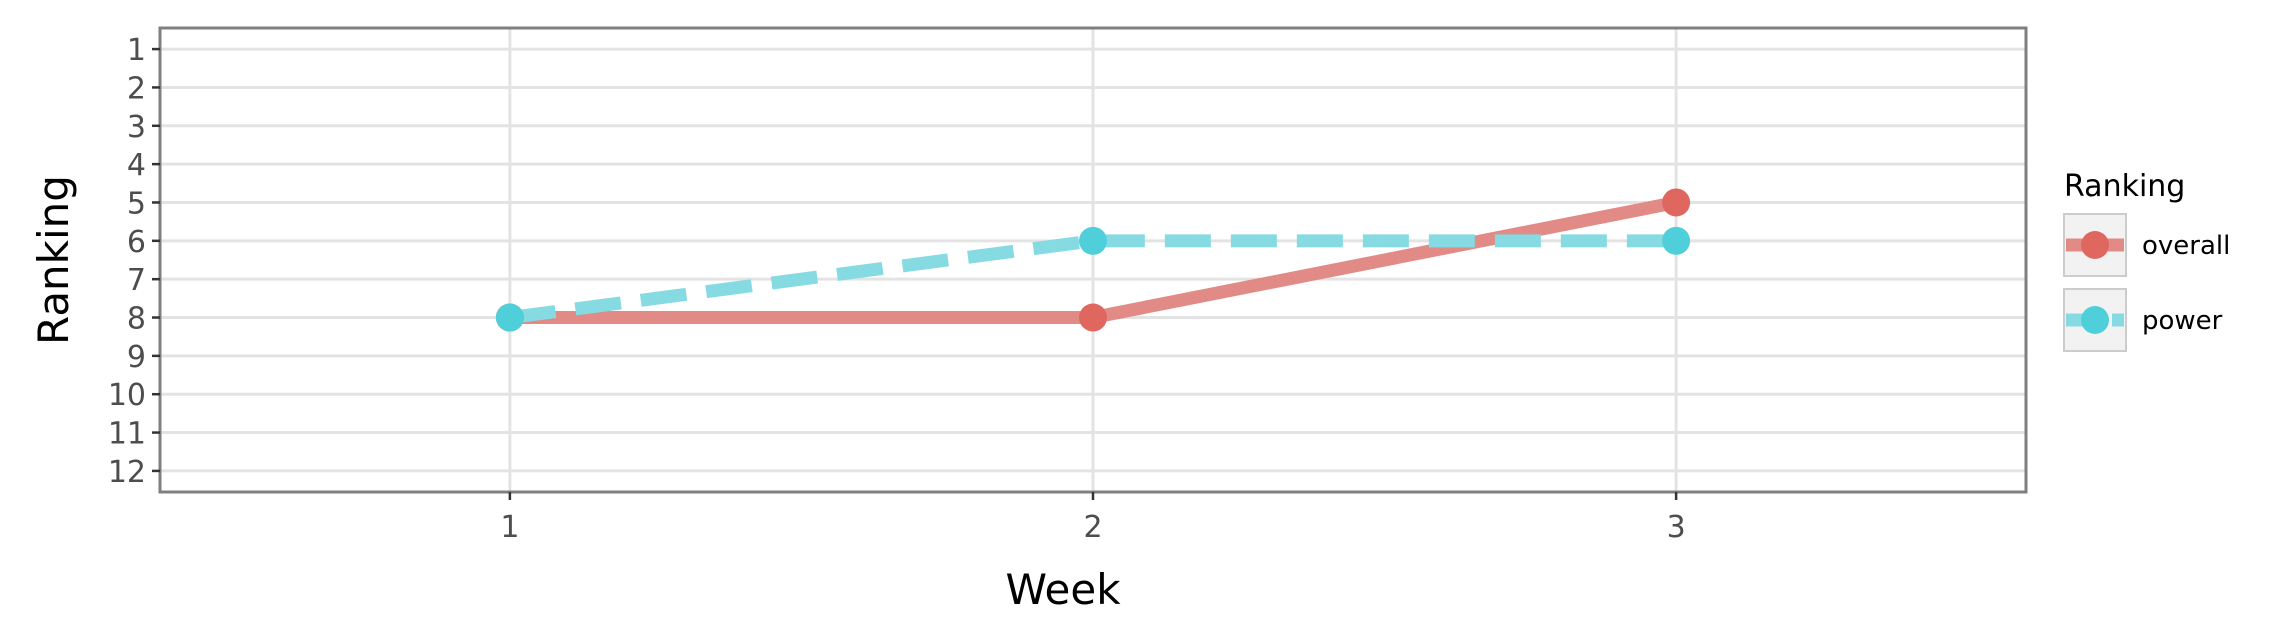 This screenshot has width=2276, height=642. What do you see at coordinates (127, 434) in the screenshot?
I see `y-tick-label: 11` at bounding box center [127, 434].